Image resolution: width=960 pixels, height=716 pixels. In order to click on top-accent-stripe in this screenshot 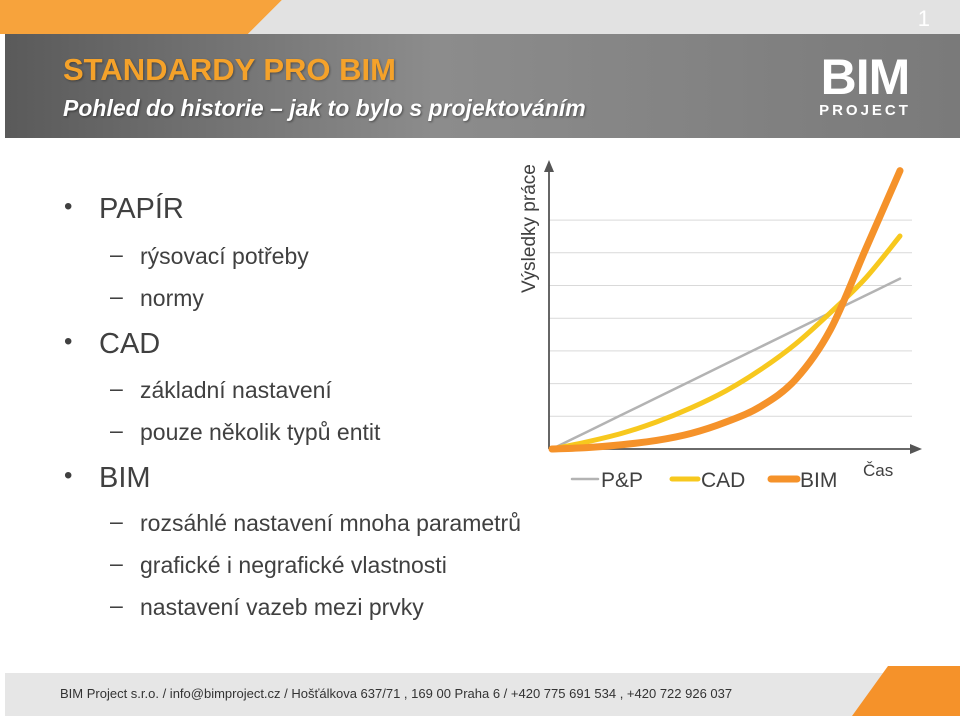, I will do `click(480, 17)`.